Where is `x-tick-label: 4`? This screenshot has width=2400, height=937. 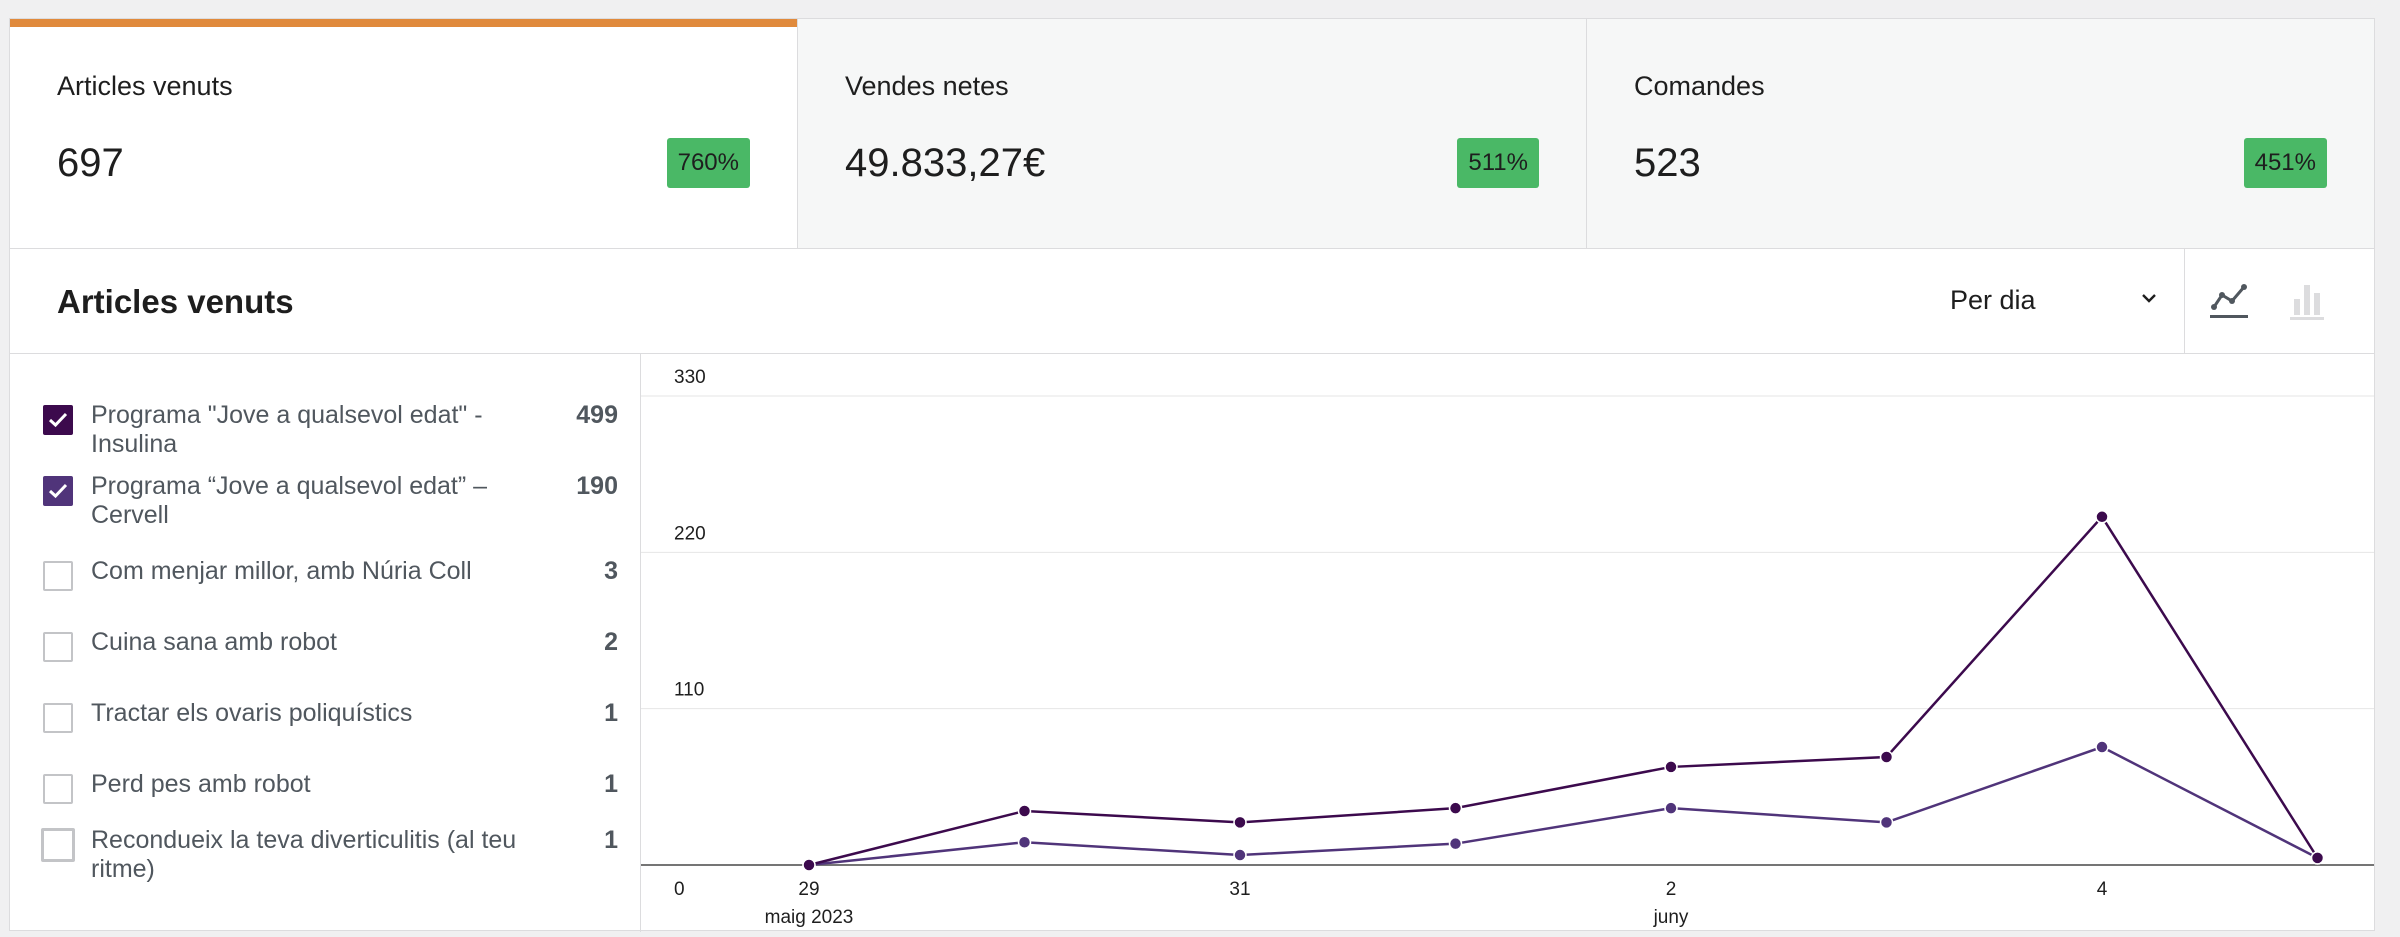
x-tick-label: 4 is located at coordinates (2102, 889).